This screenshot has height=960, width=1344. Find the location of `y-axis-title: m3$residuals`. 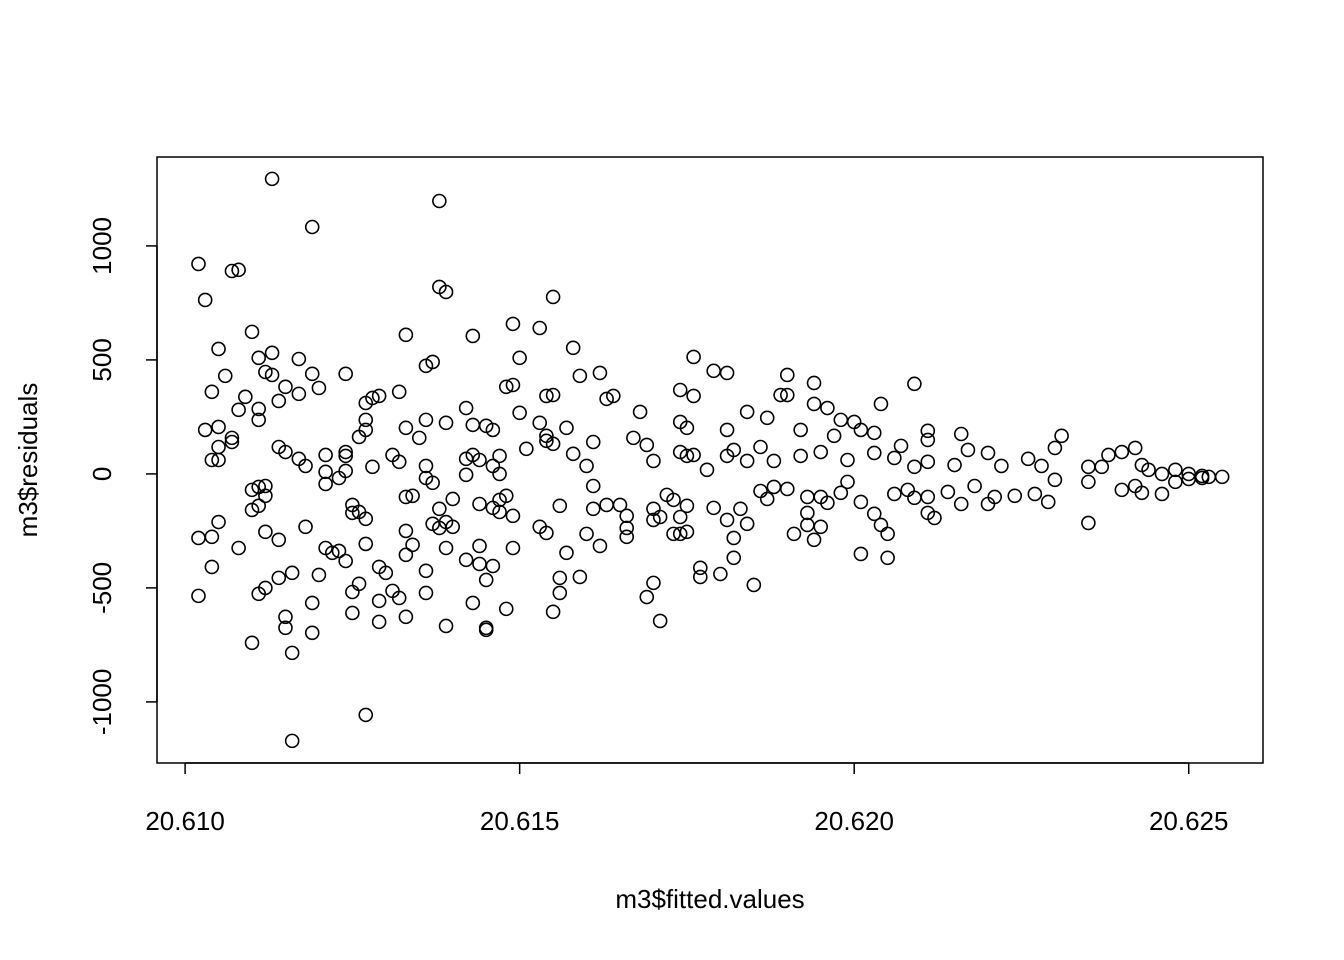

y-axis-title: m3$residuals is located at coordinates (28, 460).